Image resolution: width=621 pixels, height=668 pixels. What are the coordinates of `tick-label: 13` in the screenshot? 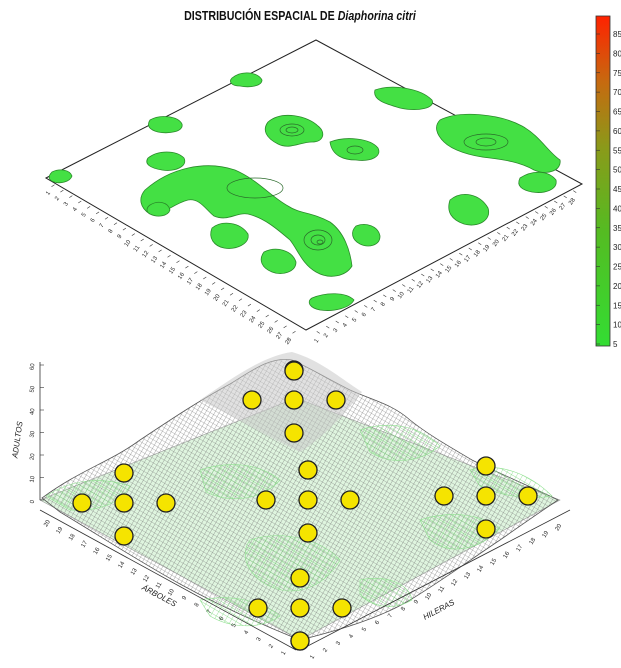 It's located at (154, 259).